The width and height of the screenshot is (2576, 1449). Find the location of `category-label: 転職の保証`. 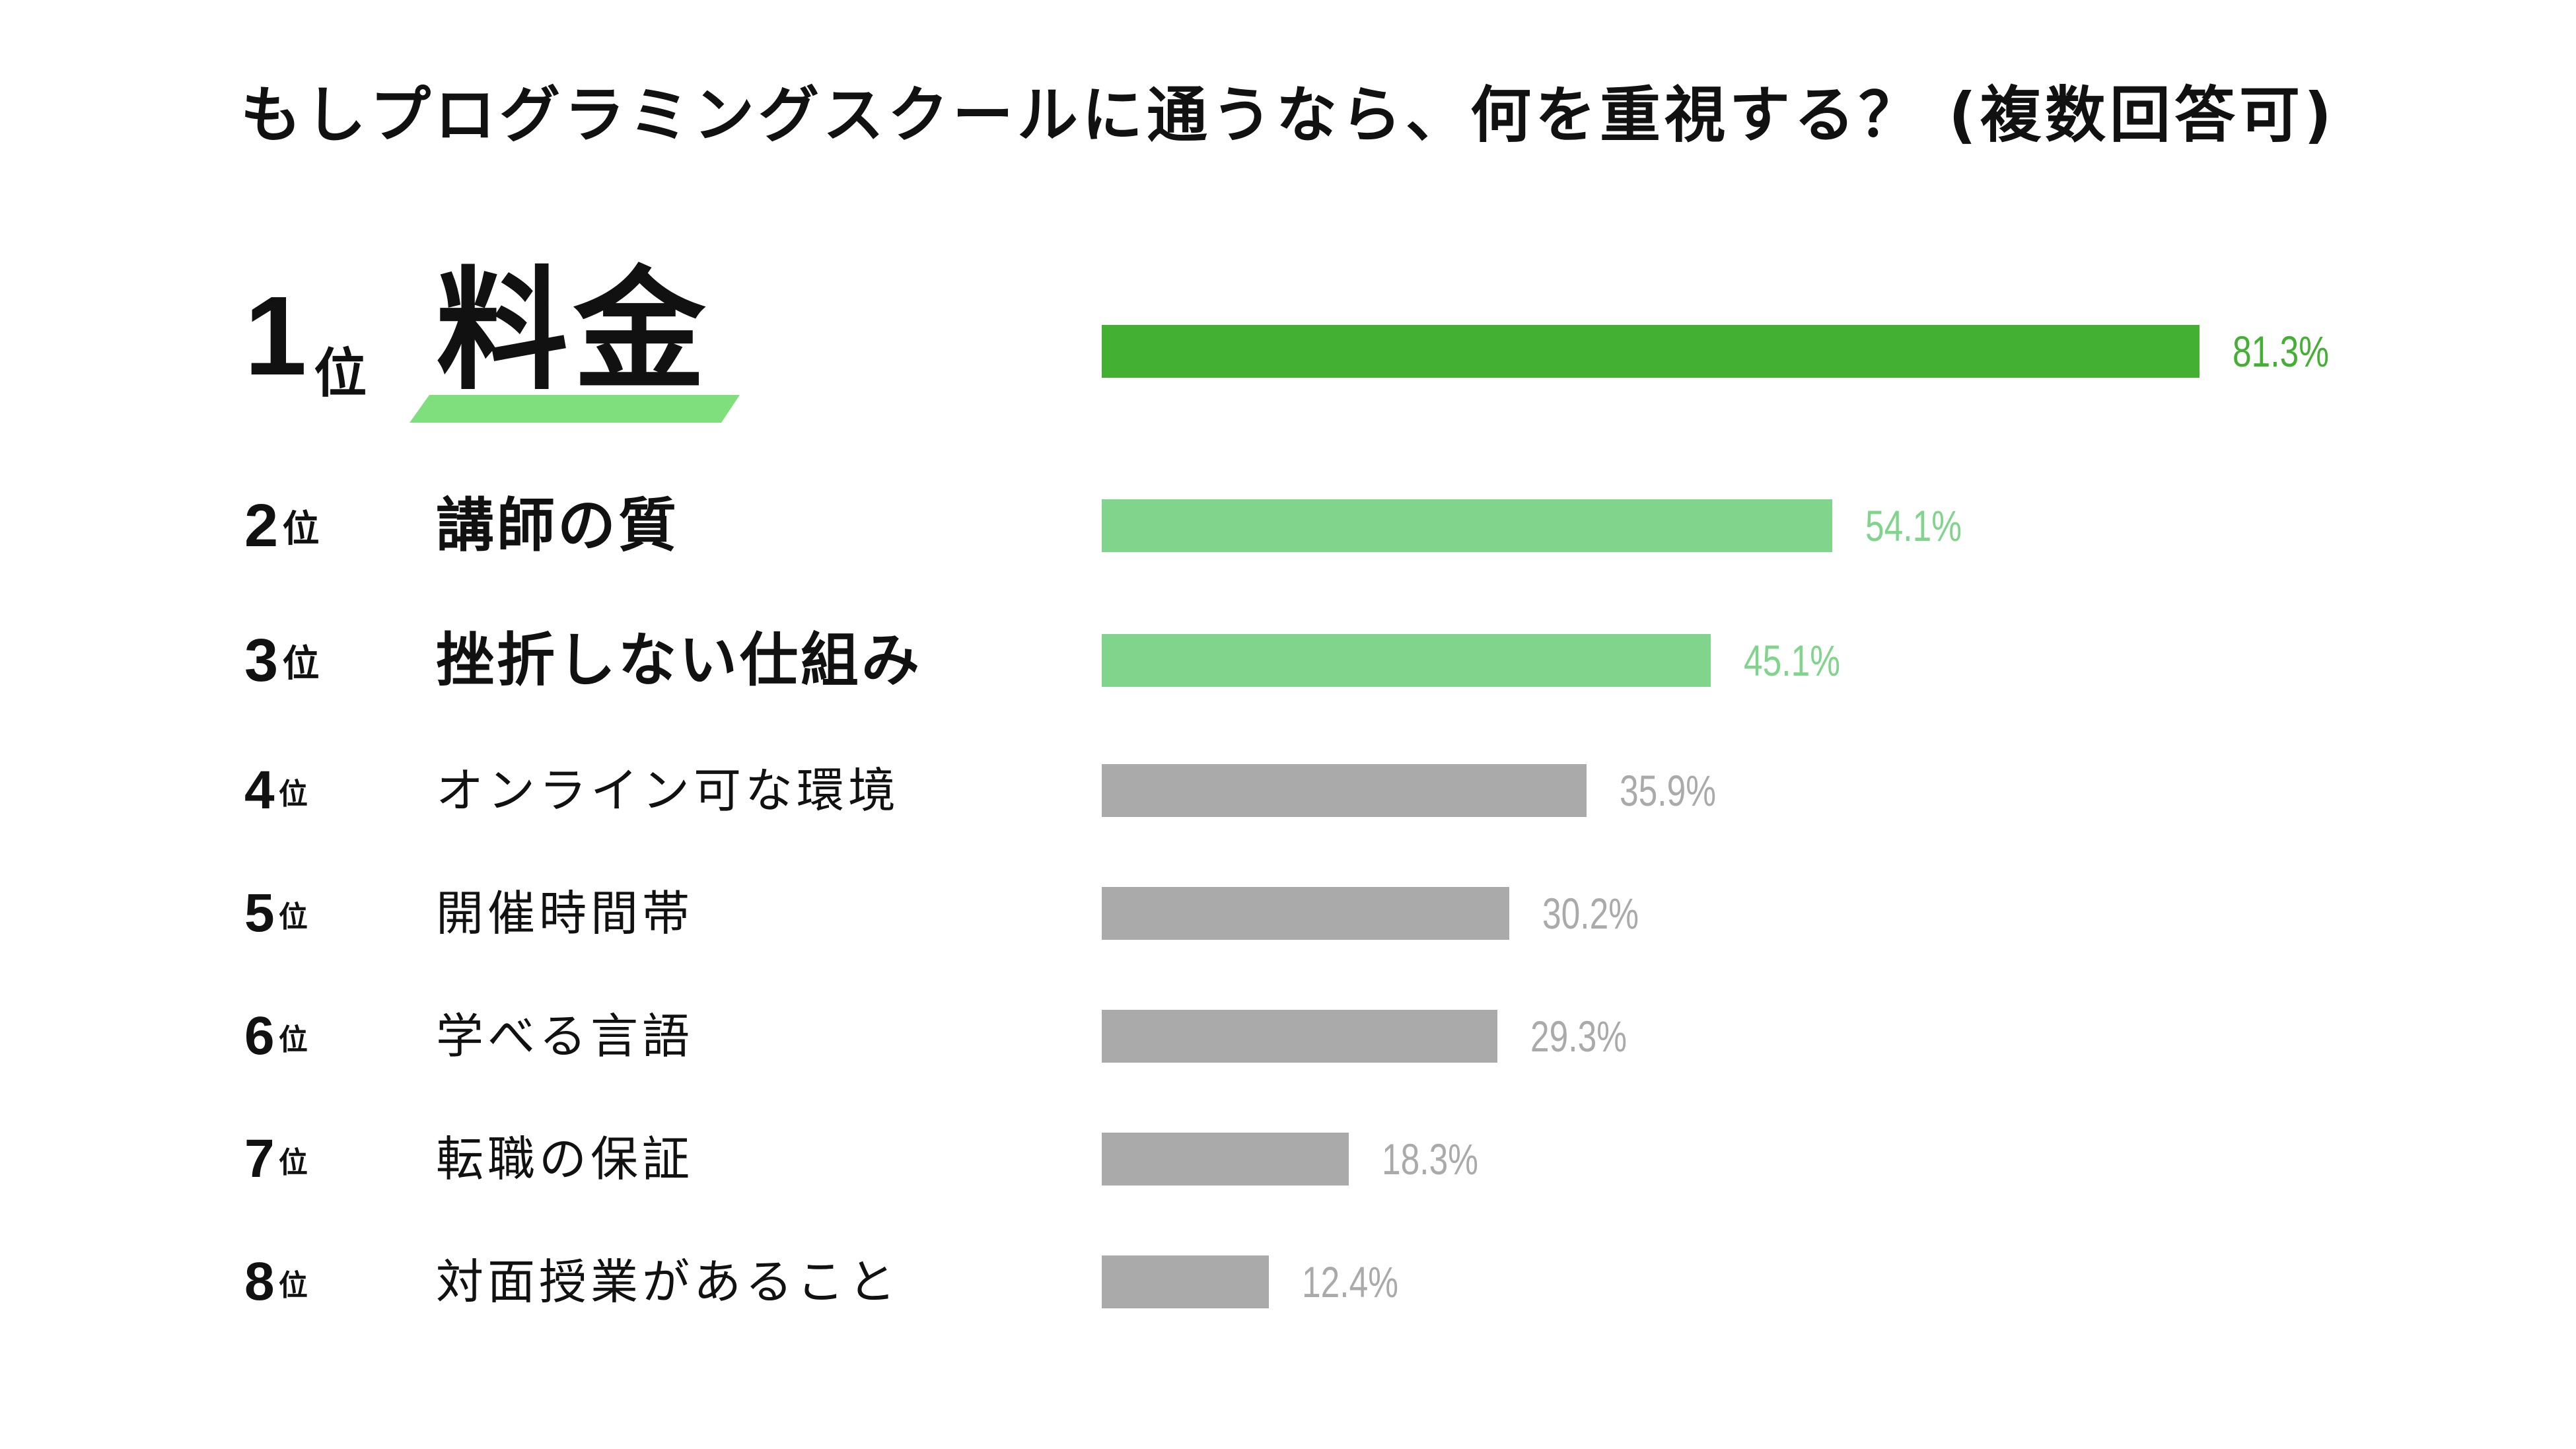

category-label: 転職の保証 is located at coordinates (565, 1159).